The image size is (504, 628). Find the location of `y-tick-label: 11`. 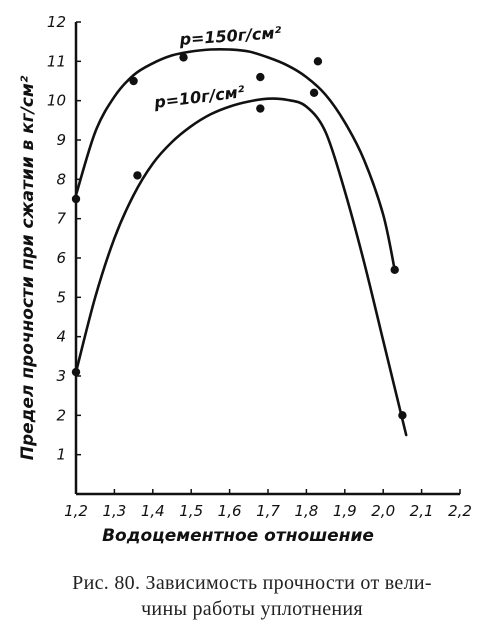

y-tick-label: 11 is located at coordinates (56, 61).